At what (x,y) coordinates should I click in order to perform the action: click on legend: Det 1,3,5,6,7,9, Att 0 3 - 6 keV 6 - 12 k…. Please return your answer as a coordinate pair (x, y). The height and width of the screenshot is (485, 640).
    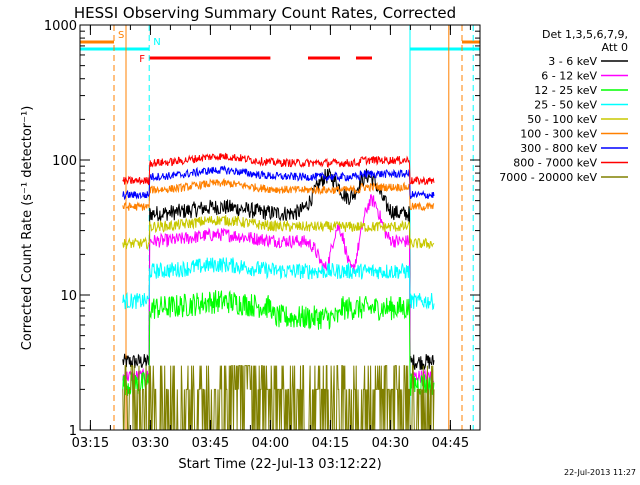
    Looking at the image, I should click on (563, 106).